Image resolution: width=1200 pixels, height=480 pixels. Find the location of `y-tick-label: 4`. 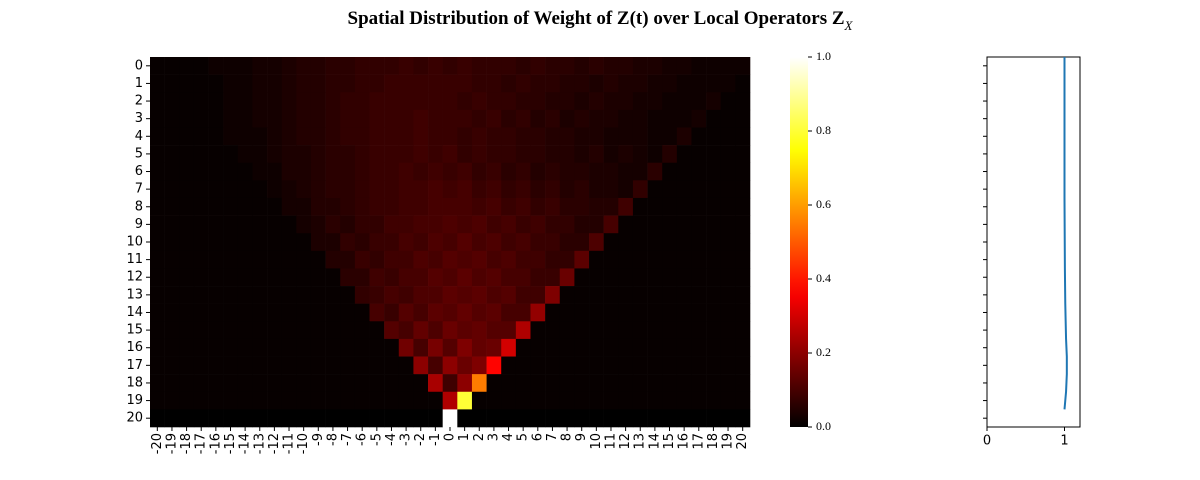

y-tick-label: 4 is located at coordinates (139, 136).